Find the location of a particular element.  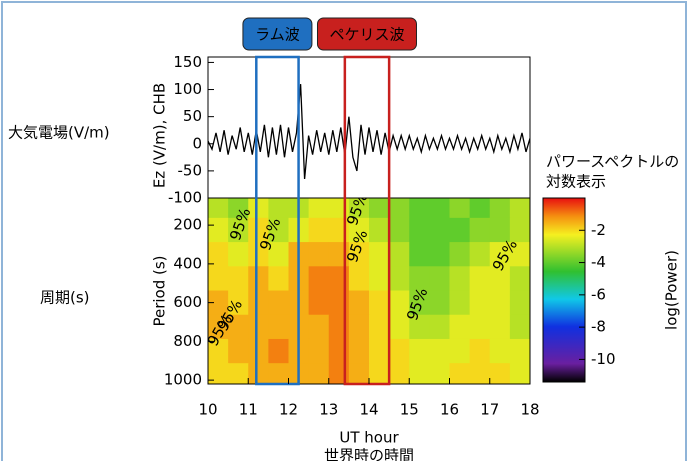

x-tick-label: 11 is located at coordinates (248, 410).